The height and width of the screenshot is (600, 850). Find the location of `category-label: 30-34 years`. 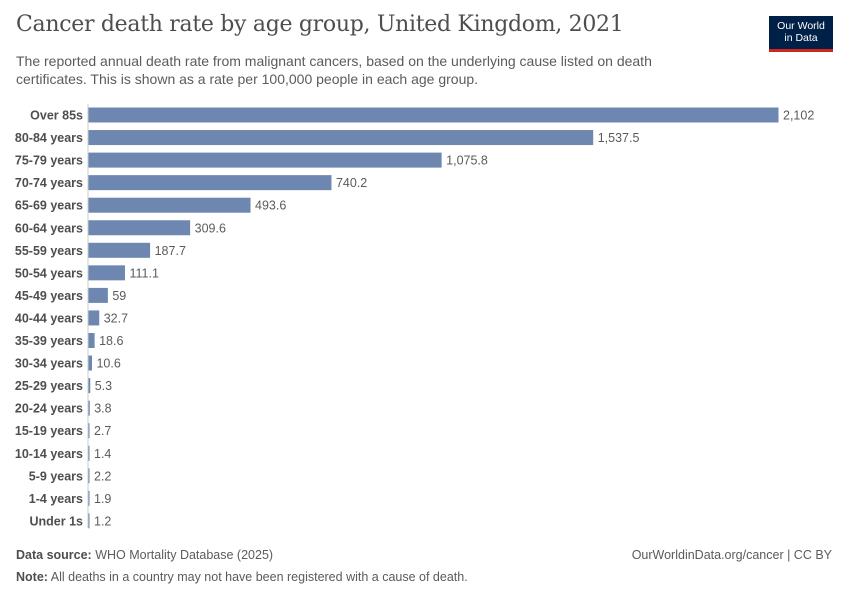

category-label: 30-34 years is located at coordinates (49, 364).